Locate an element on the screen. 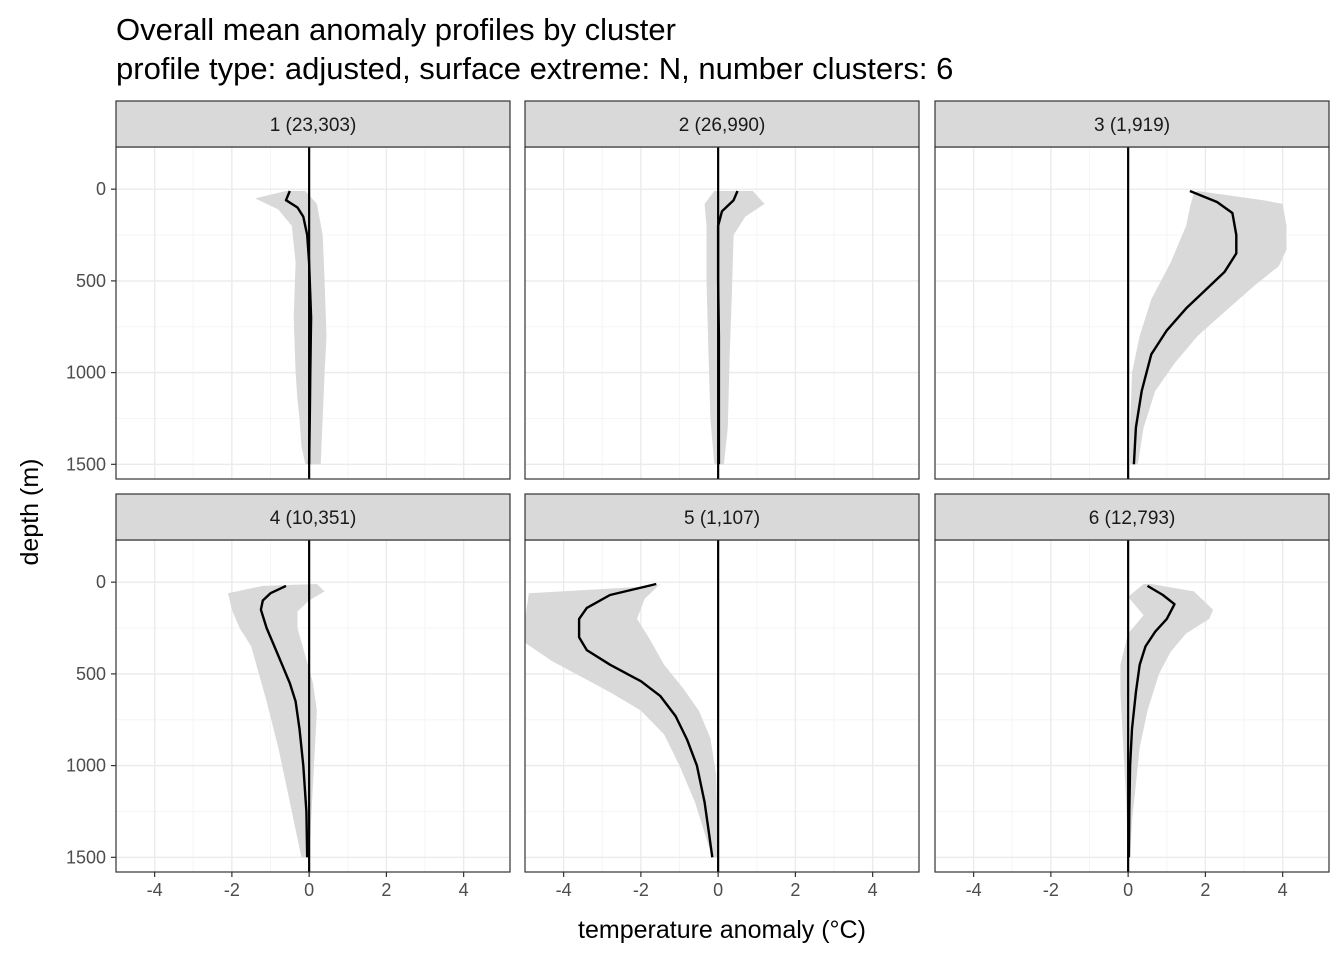 This screenshot has height=960, width=1344. facet-strip-label: 4 (10,351) is located at coordinates (313, 518).